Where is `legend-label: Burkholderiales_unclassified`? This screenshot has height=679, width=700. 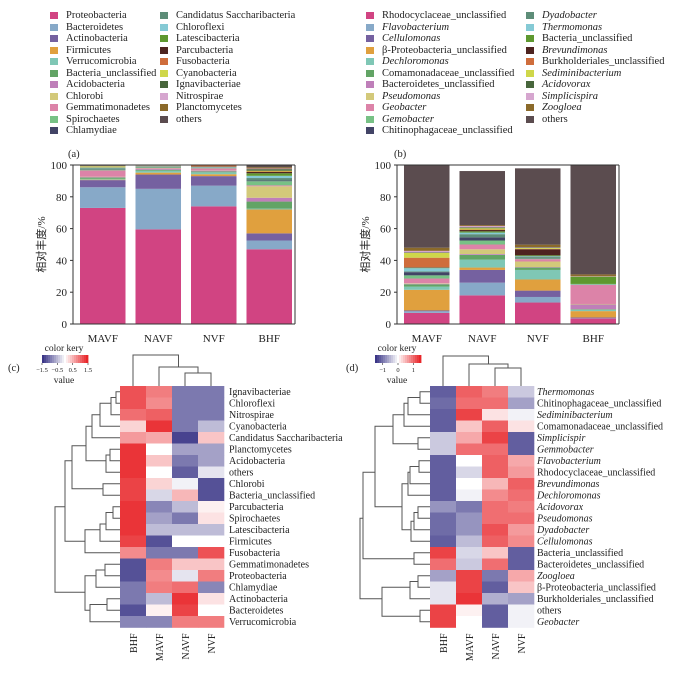
legend-label: Burkholderiales_unclassified is located at coordinates (603, 61).